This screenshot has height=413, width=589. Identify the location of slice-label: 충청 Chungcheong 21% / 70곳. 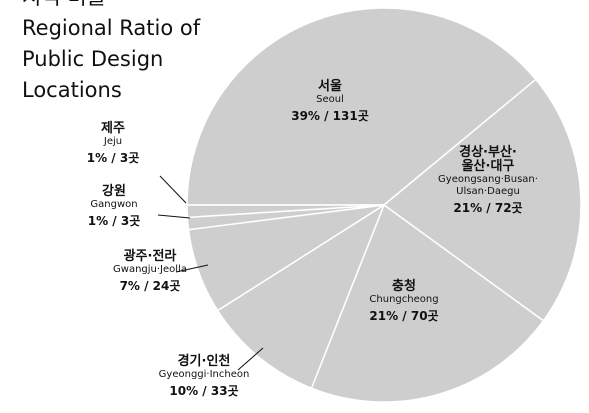
(403, 302).